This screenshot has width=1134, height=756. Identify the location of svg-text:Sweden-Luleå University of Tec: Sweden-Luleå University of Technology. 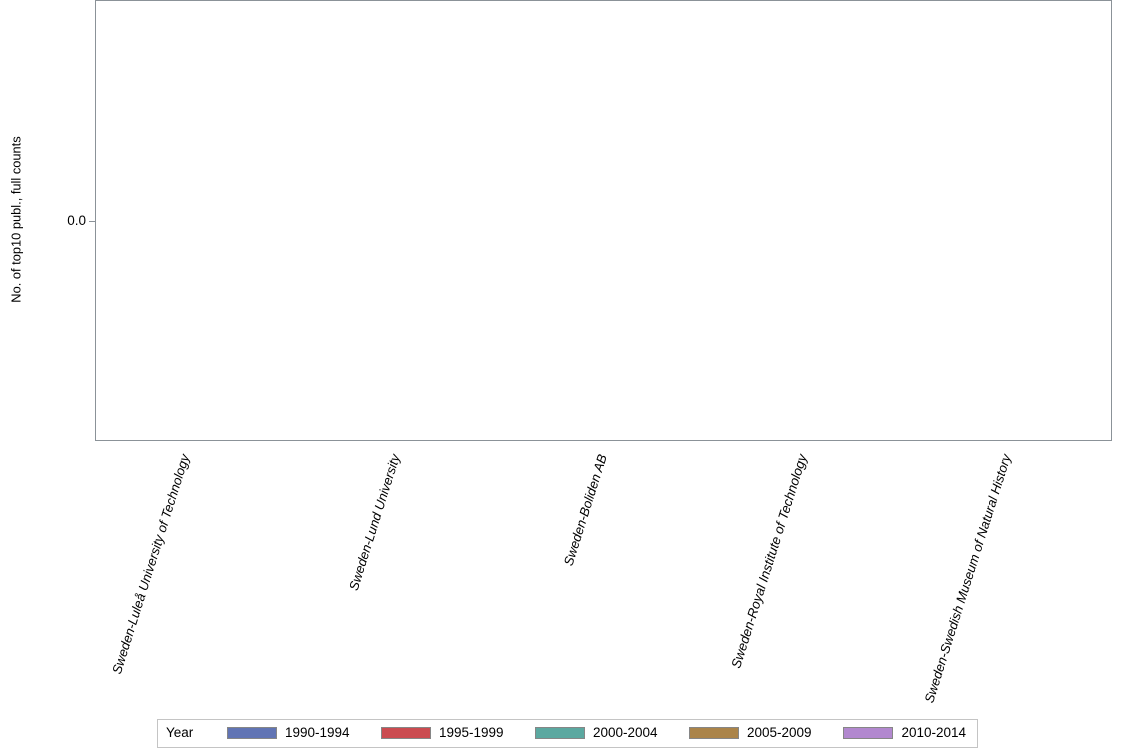
(151, 563).